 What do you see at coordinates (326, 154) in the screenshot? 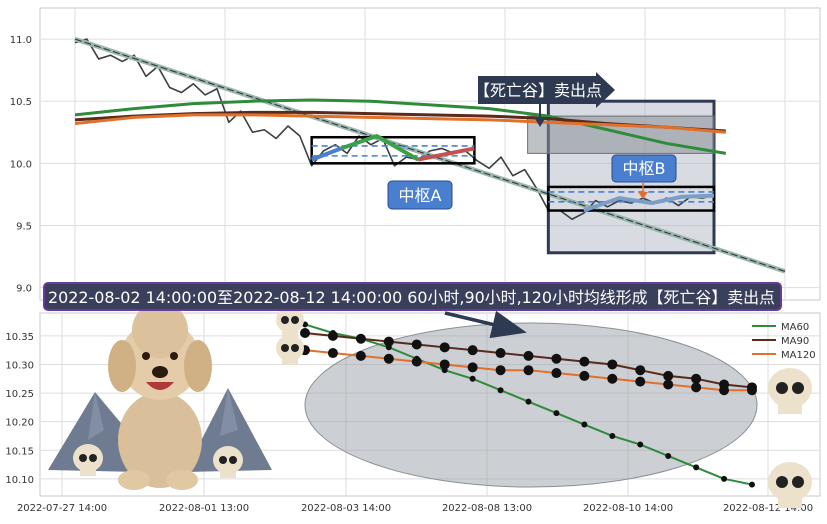
I see `zhongshu-a-stroke-1-line` at bounding box center [326, 154].